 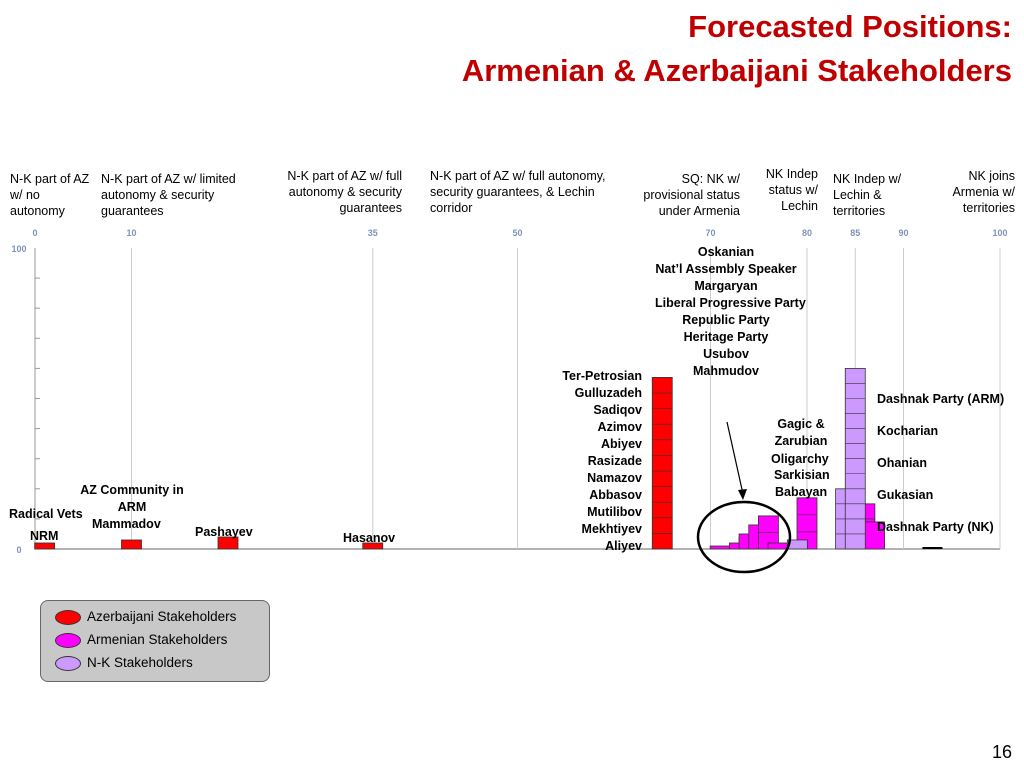 What do you see at coordinates (983, 192) in the screenshot?
I see `position-label-7: NK joins Armenia w/ territories` at bounding box center [983, 192].